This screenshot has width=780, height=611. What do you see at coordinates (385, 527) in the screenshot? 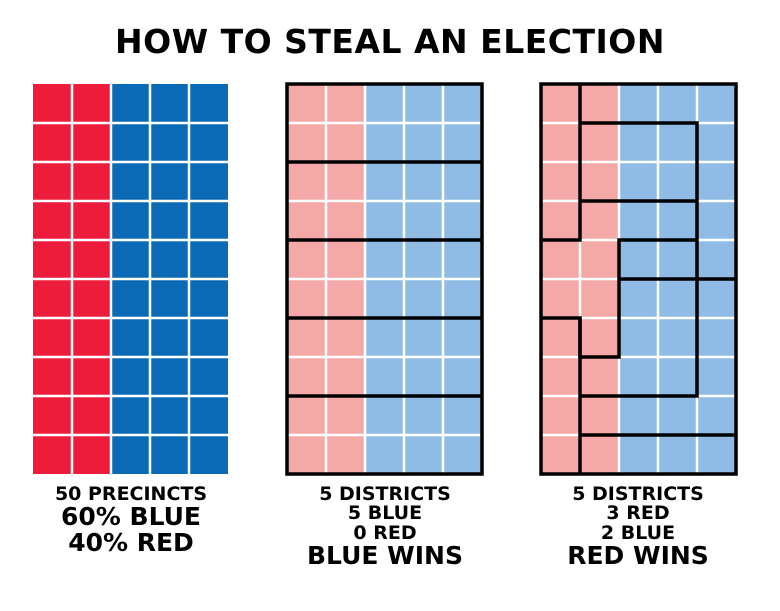
I see `caption-fair: 5 DISTRICTS 5 BLUE 0 RED BLUE WINS` at bounding box center [385, 527].